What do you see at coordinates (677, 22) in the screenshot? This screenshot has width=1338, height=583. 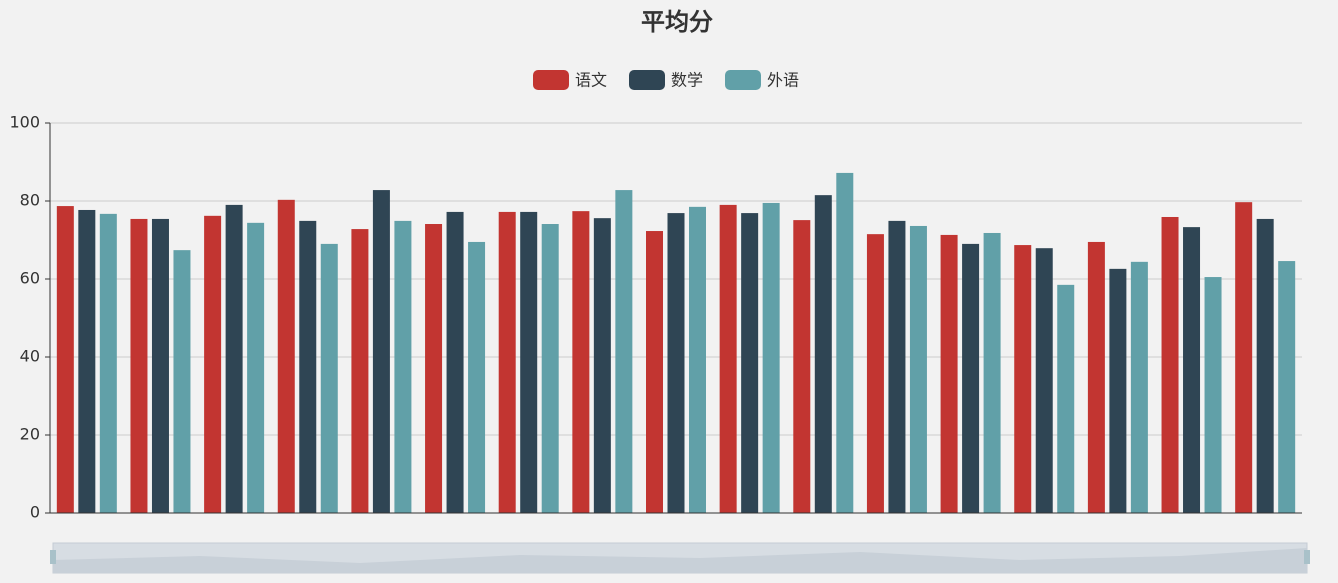 I see `chart-title: 平均分` at bounding box center [677, 22].